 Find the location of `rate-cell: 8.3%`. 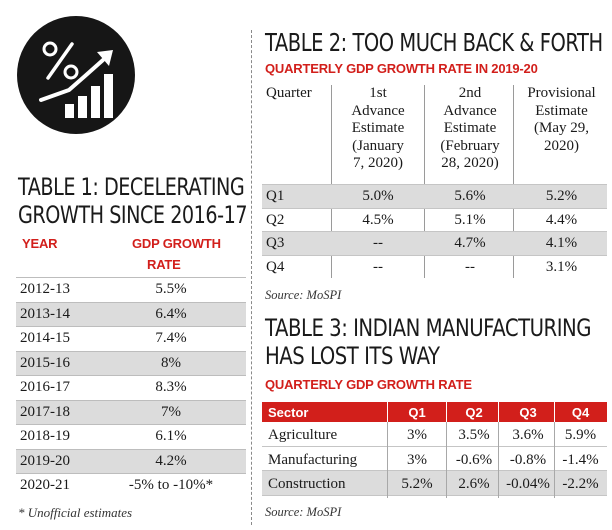

rate-cell: 8.3% is located at coordinates (171, 387).